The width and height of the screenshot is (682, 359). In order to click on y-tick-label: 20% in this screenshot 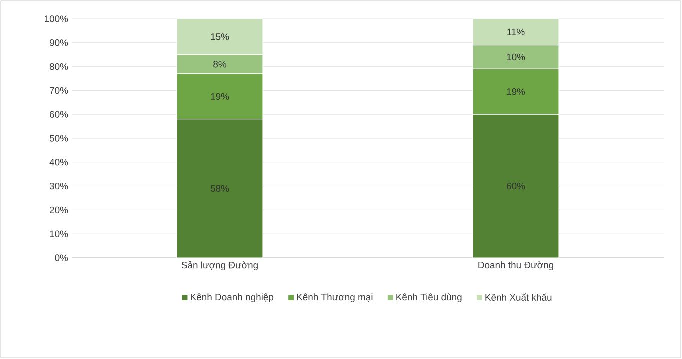, I will do `click(59, 210)`.